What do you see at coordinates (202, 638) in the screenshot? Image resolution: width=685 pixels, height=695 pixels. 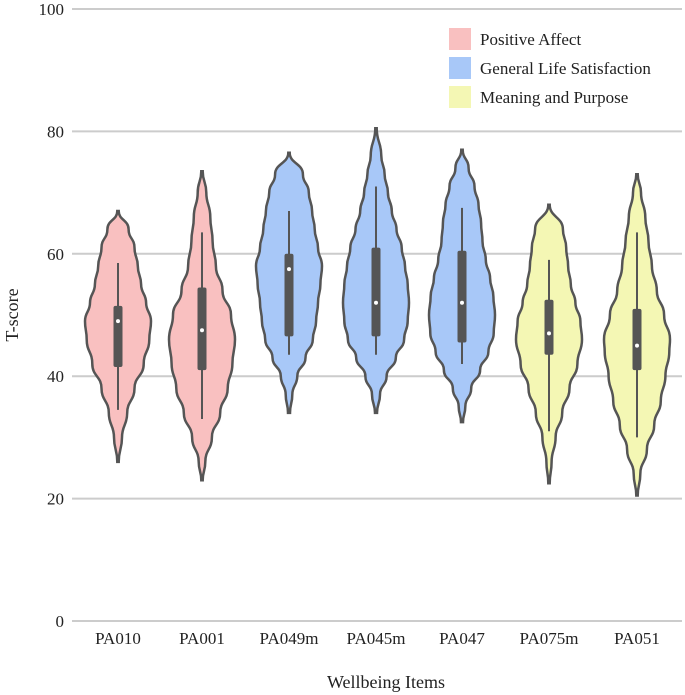 I see `x-tick-label: PA001` at bounding box center [202, 638].